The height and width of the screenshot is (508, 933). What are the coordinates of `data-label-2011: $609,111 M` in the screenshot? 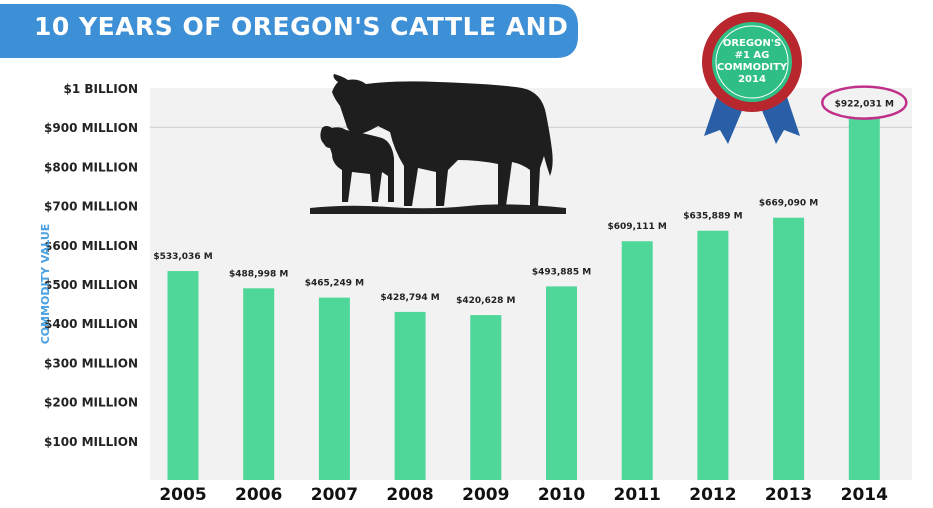 It's located at (637, 227).